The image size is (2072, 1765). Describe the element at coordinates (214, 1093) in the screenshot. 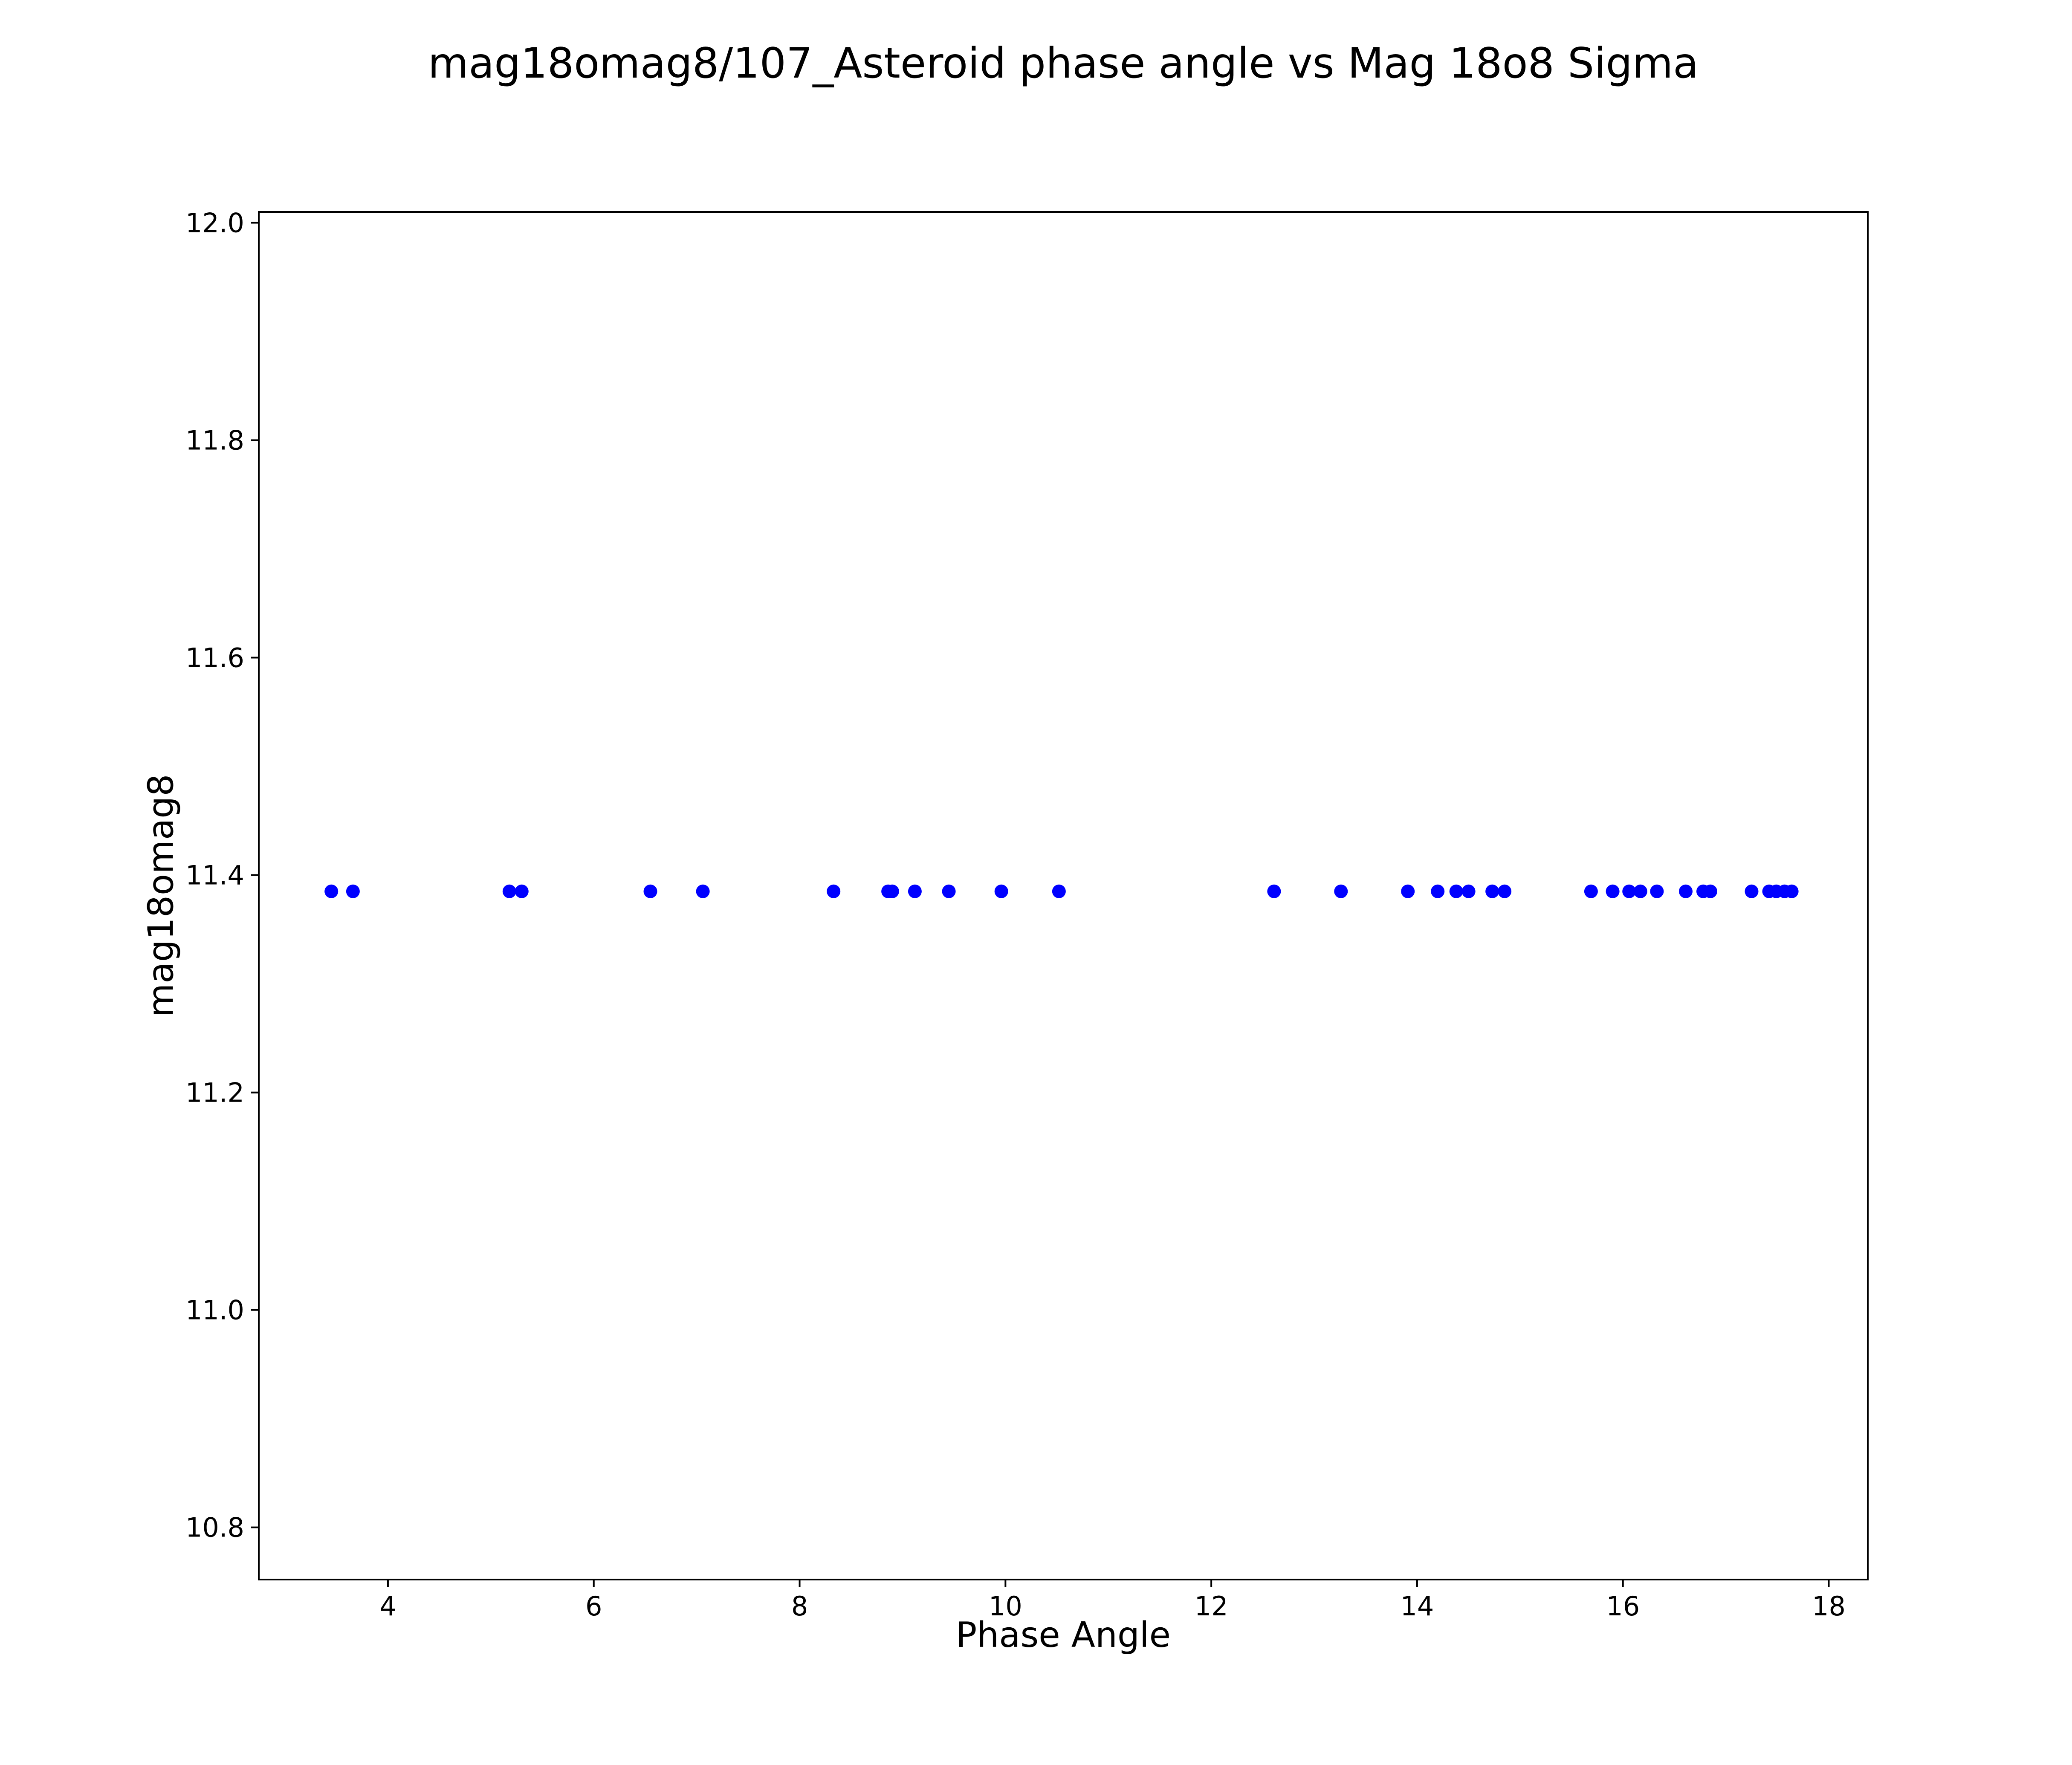

I see `y-tick-label: 11.2` at that location.